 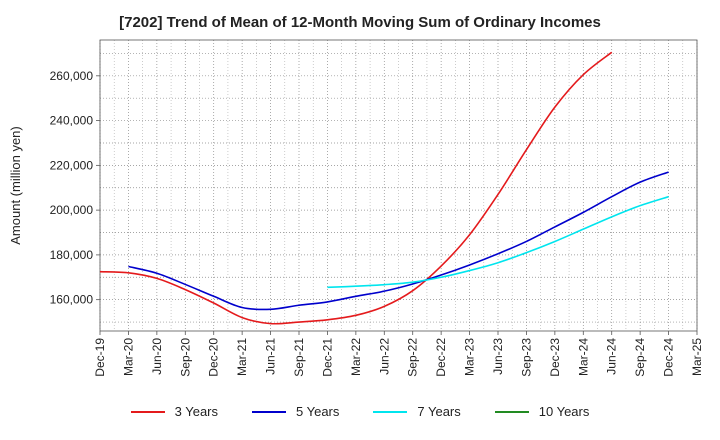 I want to click on y-tick-label: 220,000, so click(x=72, y=165).